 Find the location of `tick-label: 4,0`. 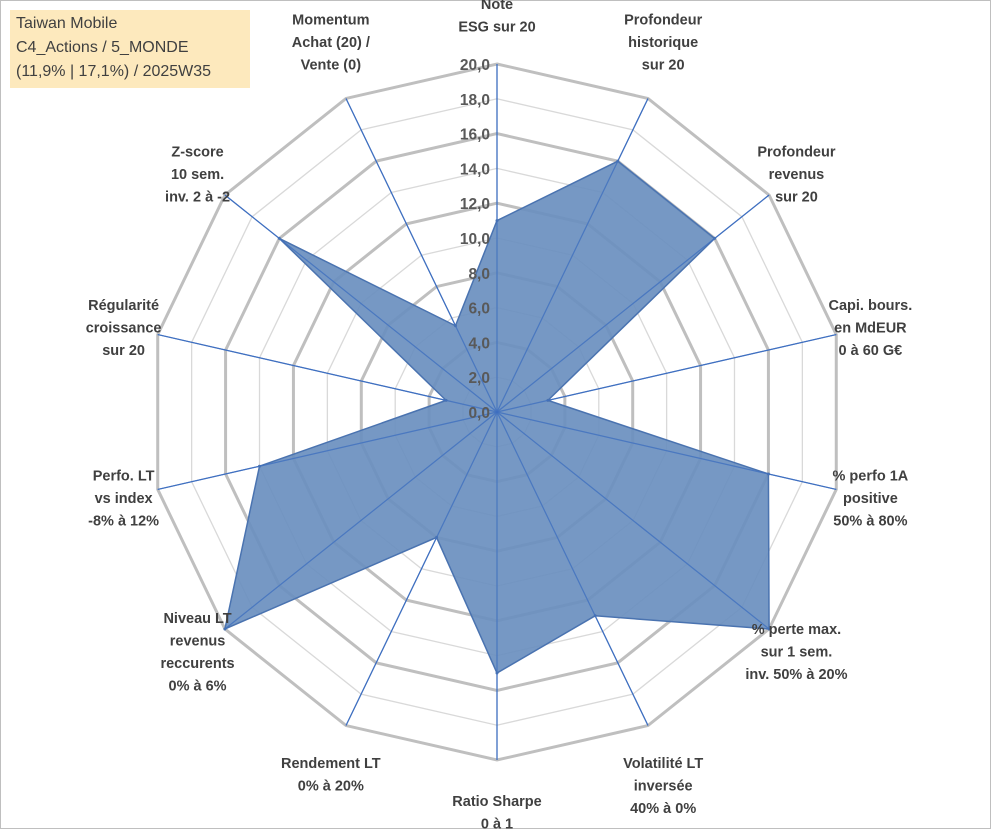

tick-label: 4,0 is located at coordinates (479, 343).